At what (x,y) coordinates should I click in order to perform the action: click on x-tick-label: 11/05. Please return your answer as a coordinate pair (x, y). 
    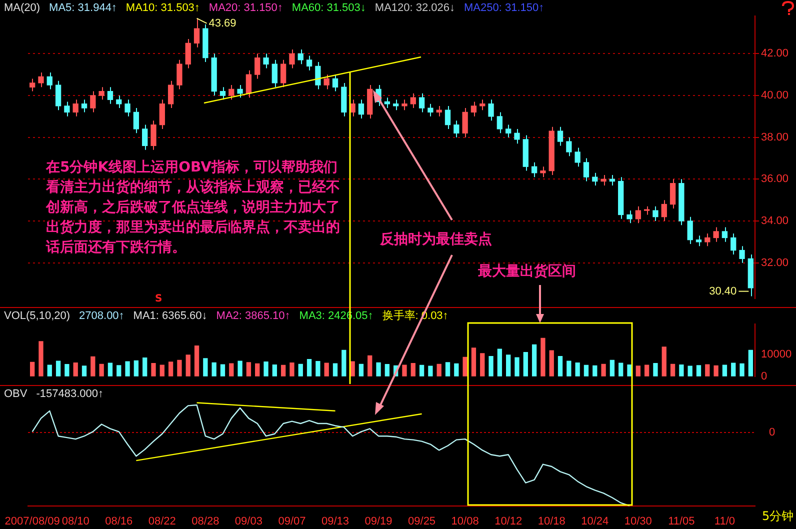
    Looking at the image, I should click on (681, 521).